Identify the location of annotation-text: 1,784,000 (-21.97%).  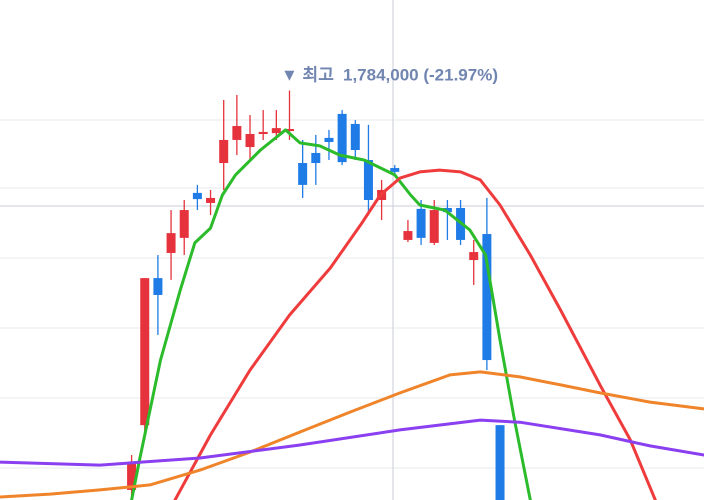
(420, 74).